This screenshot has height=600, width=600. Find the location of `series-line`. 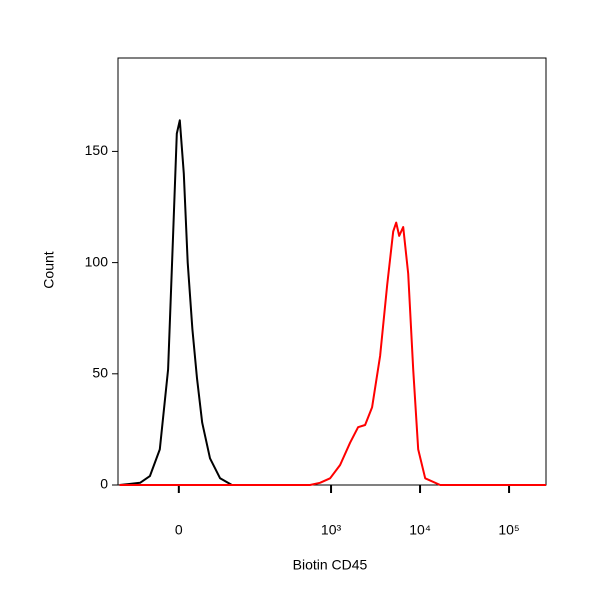

series-line is located at coordinates (176, 302).